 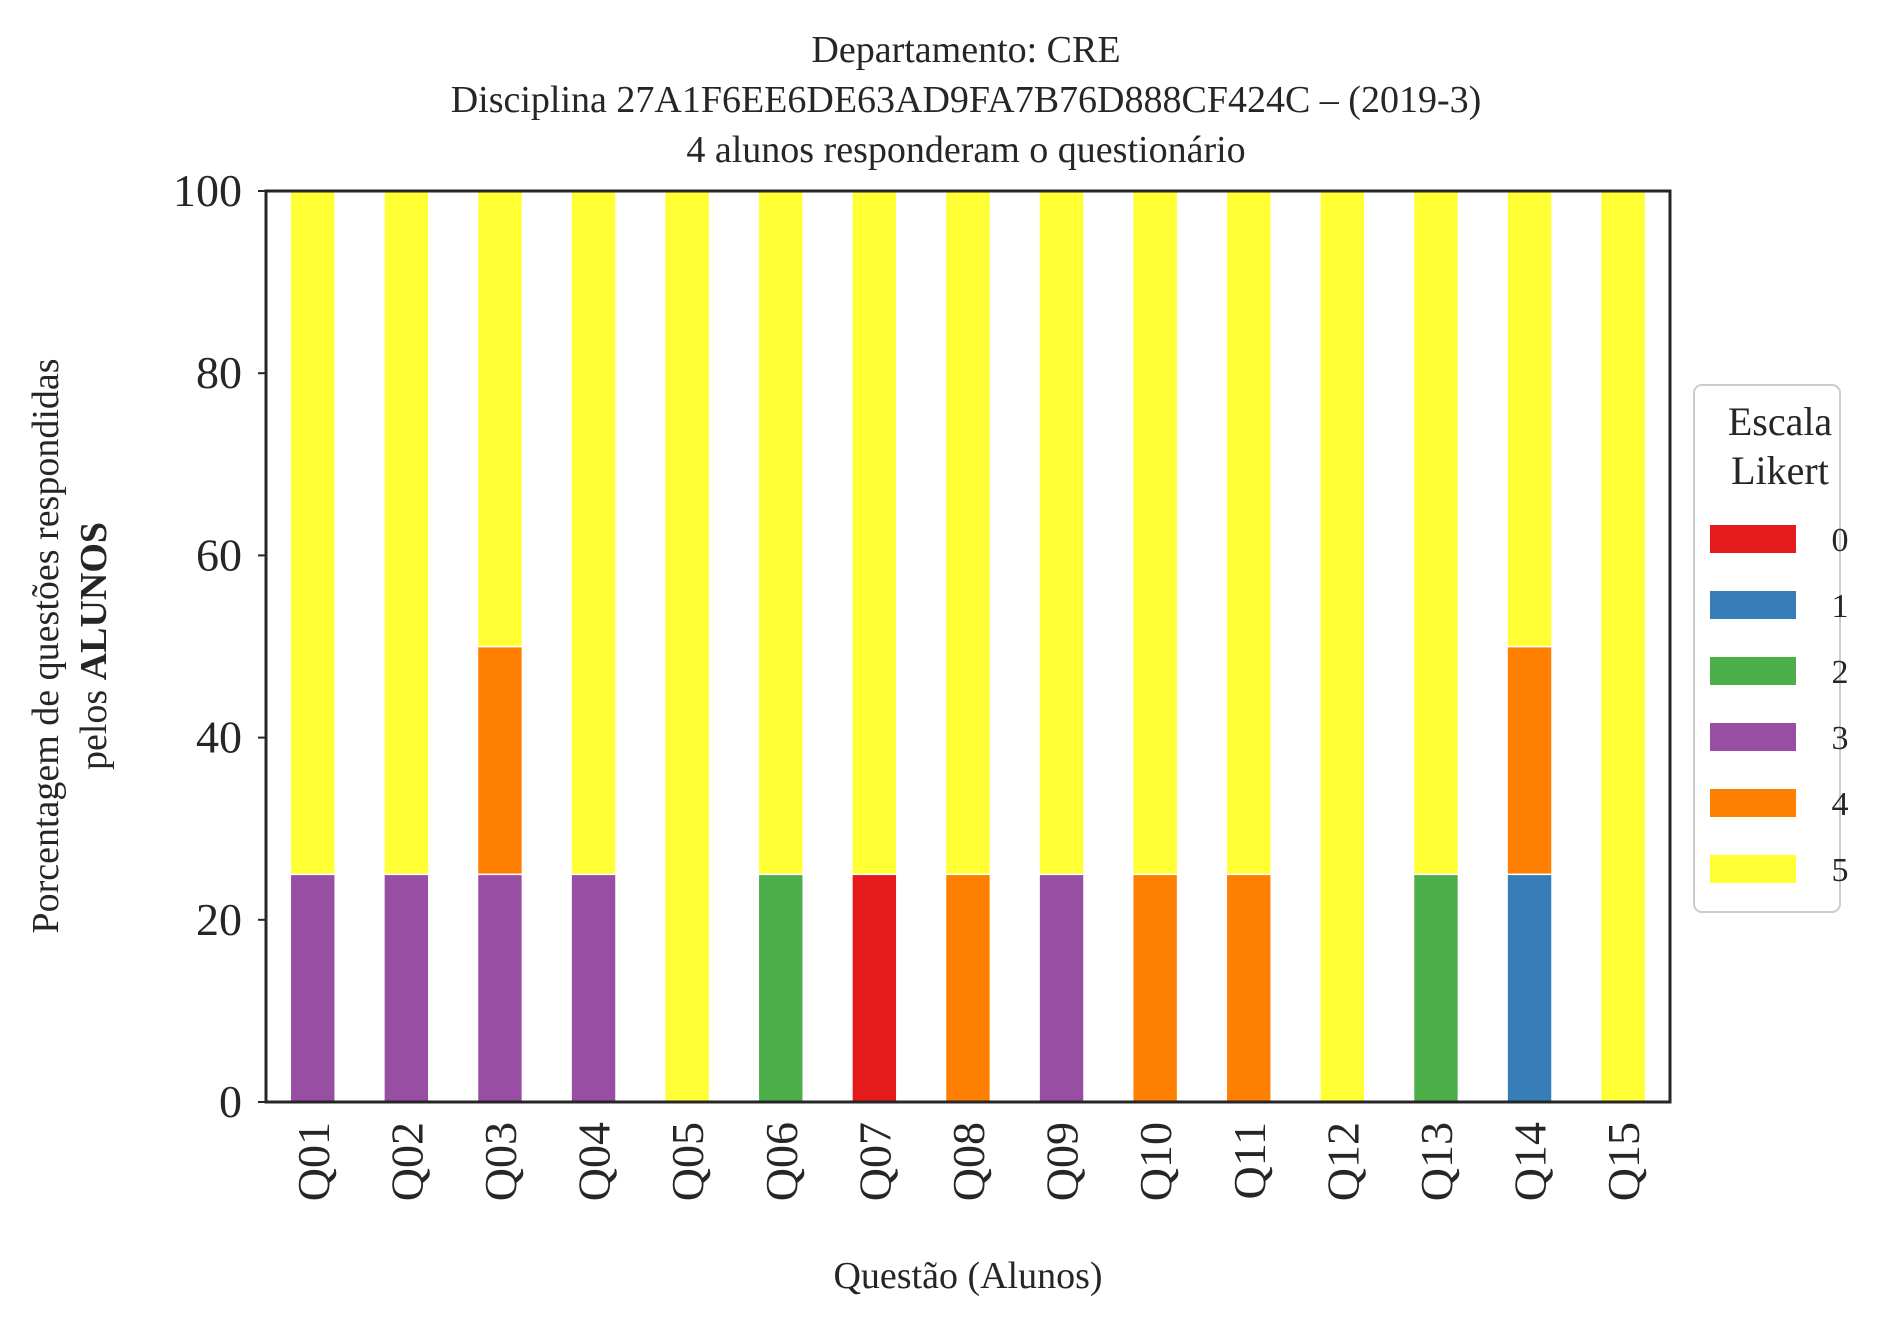 I want to click on legend-items: 0 1 2 3 4 5, so click(x=1779, y=705).